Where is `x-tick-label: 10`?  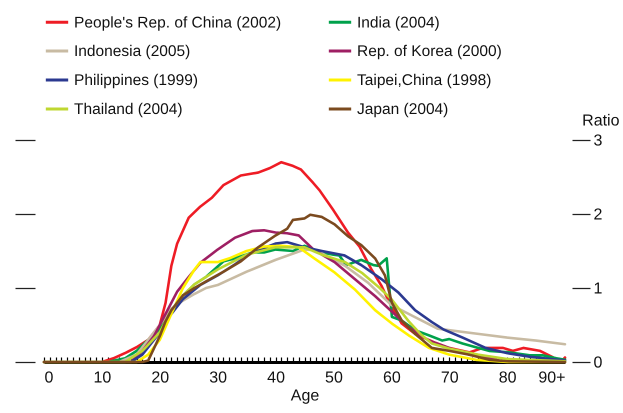
x-tick-label: 10 is located at coordinates (102, 378).